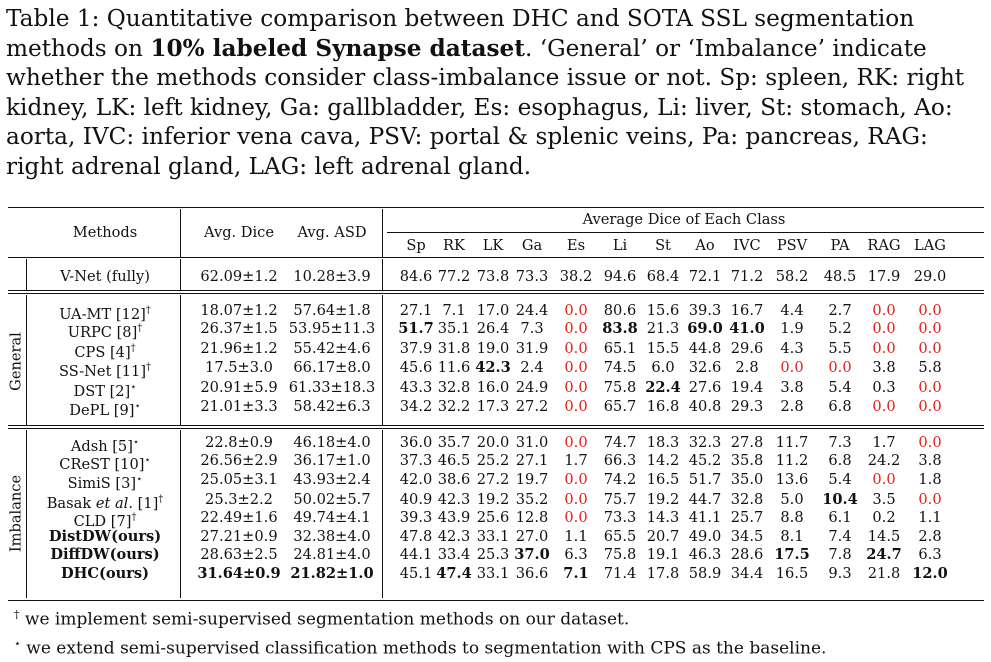 This screenshot has width=991, height=662. Describe the element at coordinates (493, 442) in the screenshot. I see `class-dice-value: 20.0` at that location.